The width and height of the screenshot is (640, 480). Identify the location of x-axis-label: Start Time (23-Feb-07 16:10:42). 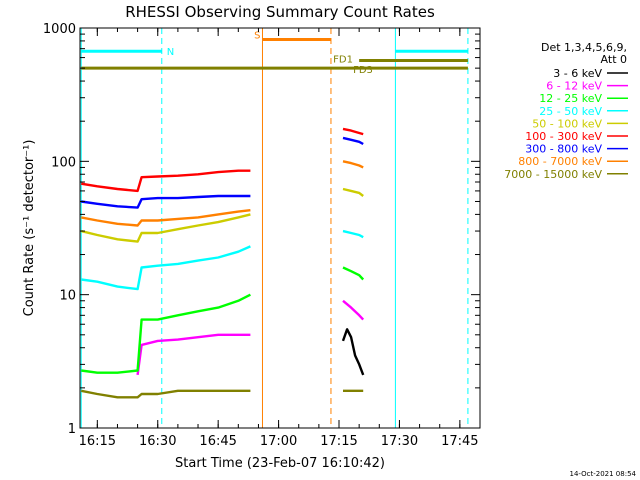
(280, 463).